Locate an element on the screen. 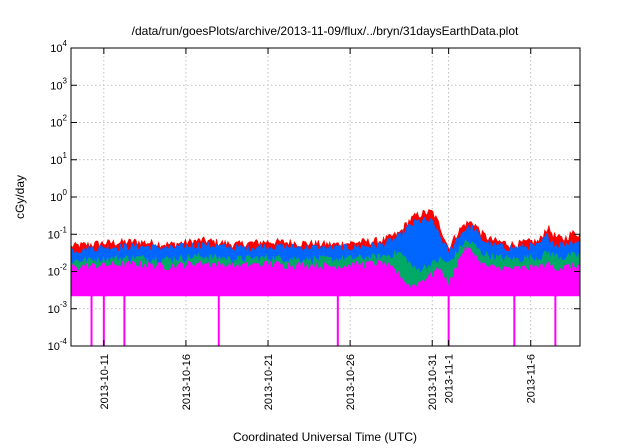 The height and width of the screenshot is (448, 640). y-tick-label: 10⁰ is located at coordinates (58, 196).